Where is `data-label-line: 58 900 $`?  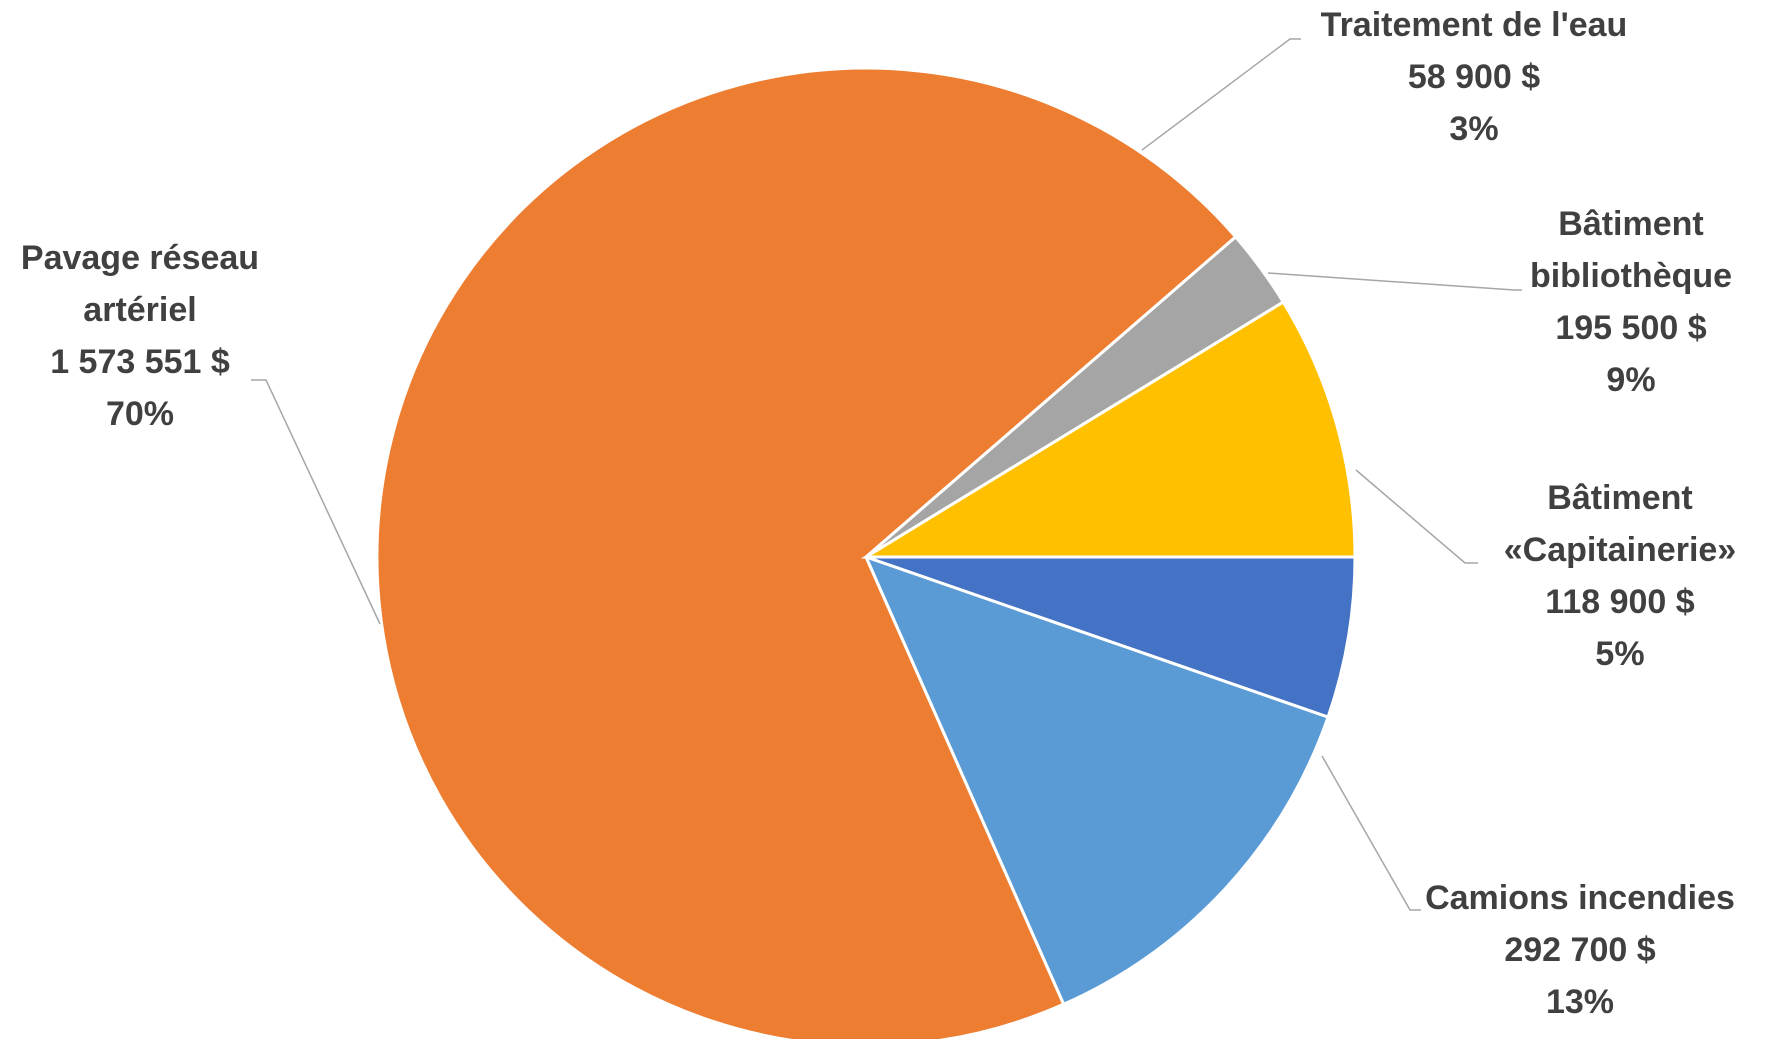
data-label-line: 58 900 $ is located at coordinates (1474, 77).